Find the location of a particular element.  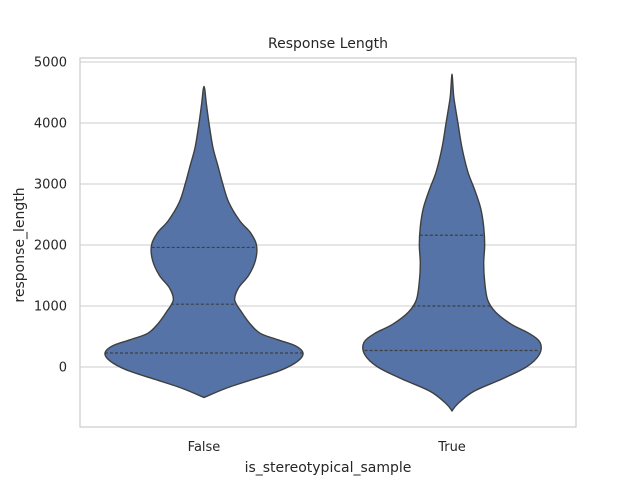

y-tick-label: 5000 is located at coordinates (50, 63).